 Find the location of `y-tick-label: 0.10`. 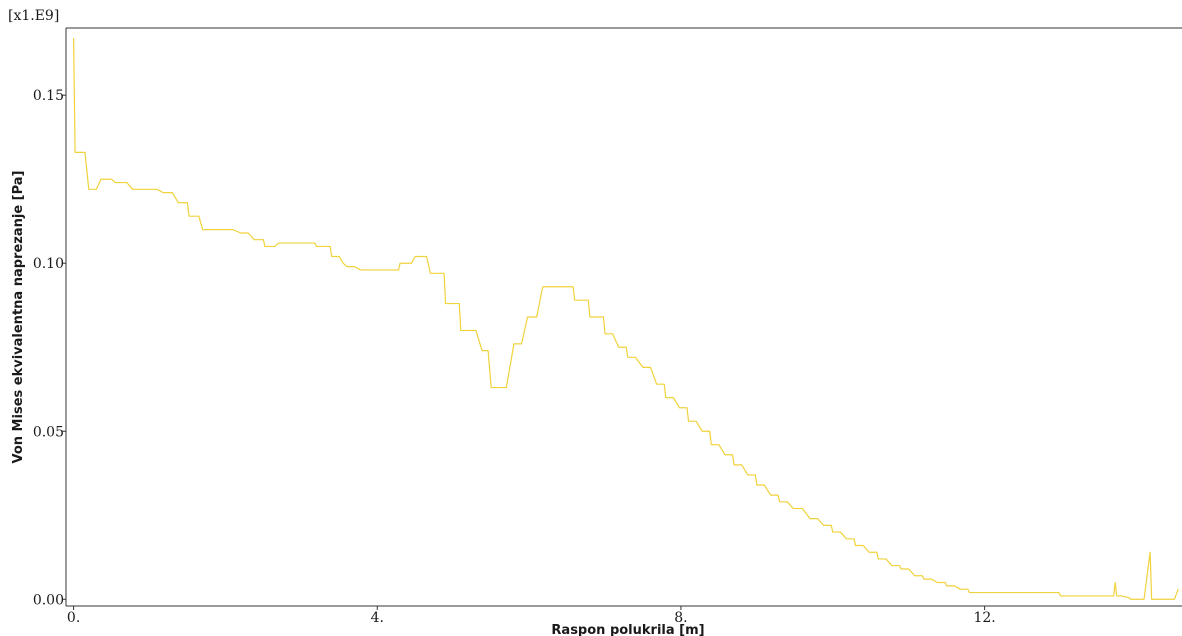

y-tick-label: 0.10 is located at coordinates (48, 264).